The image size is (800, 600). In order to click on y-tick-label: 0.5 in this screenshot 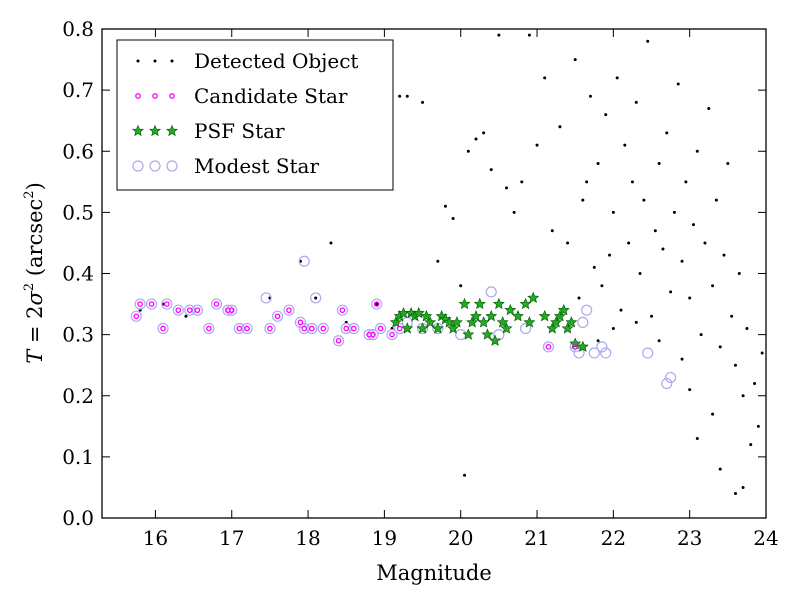, I will do `click(78, 212)`.